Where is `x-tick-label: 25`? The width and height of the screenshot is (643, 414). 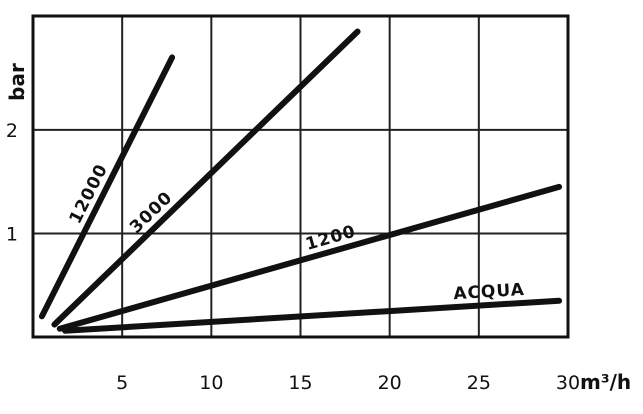 x-tick-label: 25 is located at coordinates (479, 383).